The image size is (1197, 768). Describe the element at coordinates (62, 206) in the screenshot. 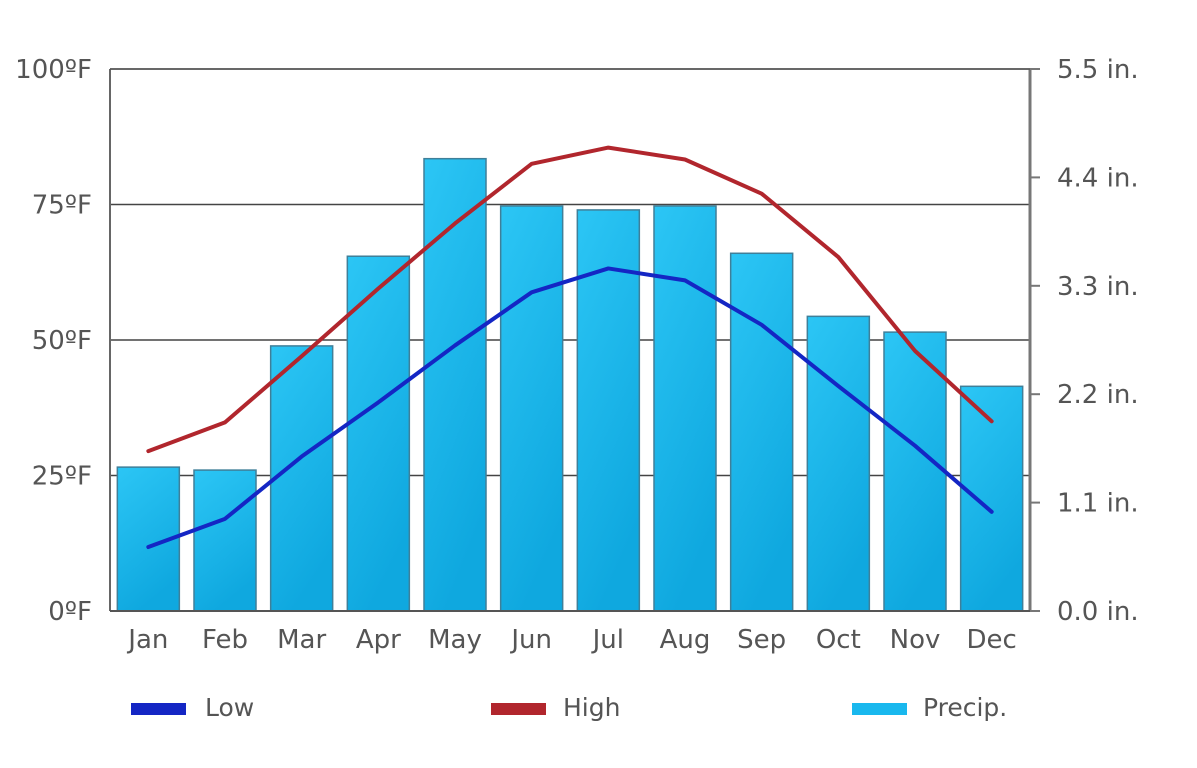

I see `left-tick-label: 75ºF` at that location.